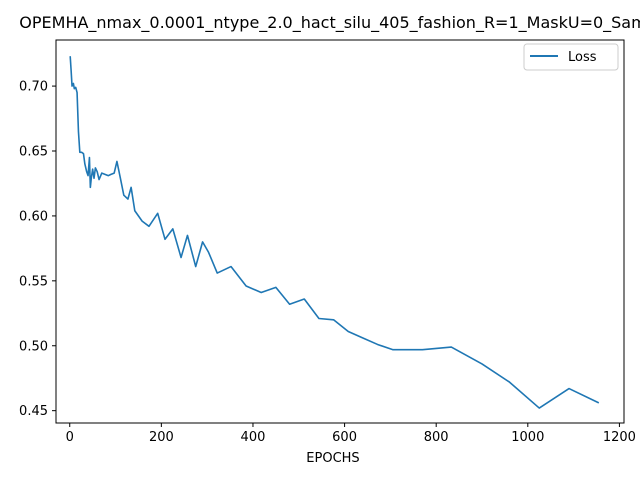 The height and width of the screenshot is (480, 640). I want to click on y-tick-label: 0.65, so click(33, 152).